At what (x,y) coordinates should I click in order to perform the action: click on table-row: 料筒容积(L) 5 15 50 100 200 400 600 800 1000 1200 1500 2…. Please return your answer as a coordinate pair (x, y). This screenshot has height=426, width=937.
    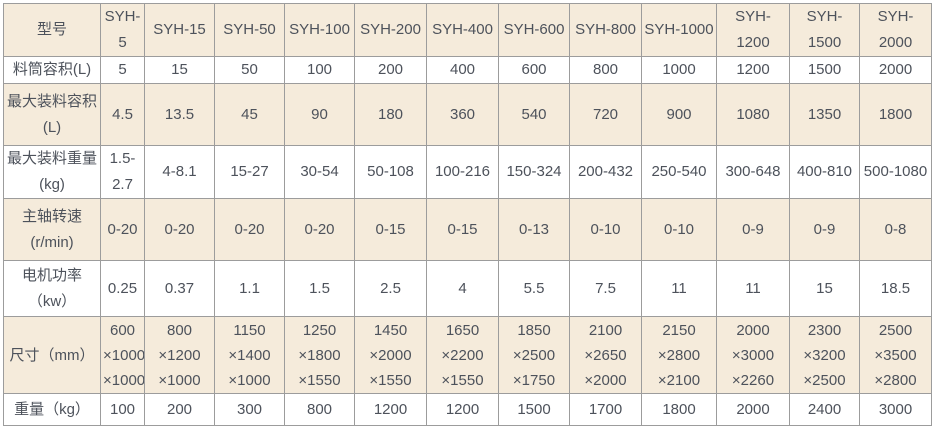
    Looking at the image, I should click on (467, 70).